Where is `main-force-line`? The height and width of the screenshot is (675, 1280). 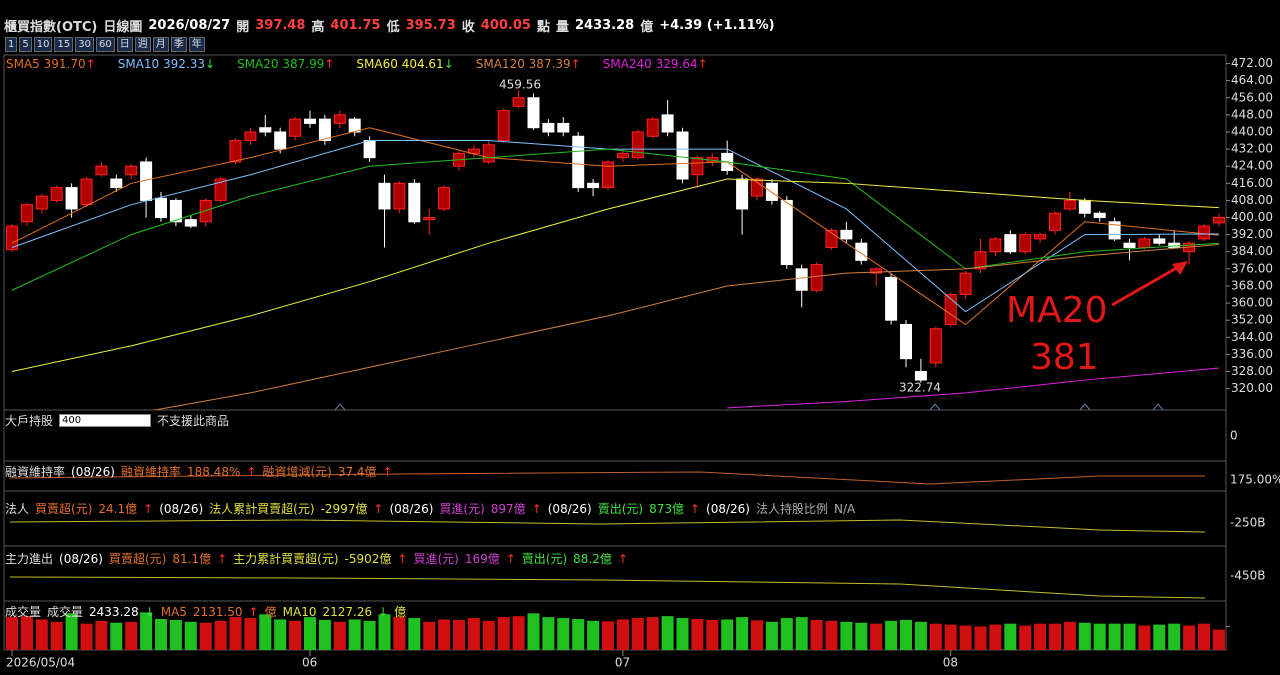 main-force-line is located at coordinates (607, 587).